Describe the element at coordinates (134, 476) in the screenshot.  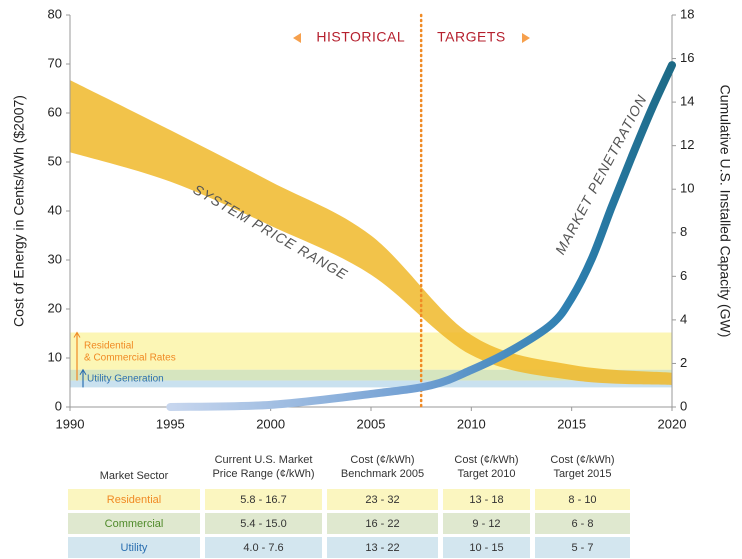
I see `table-header: Market Sector` at that location.